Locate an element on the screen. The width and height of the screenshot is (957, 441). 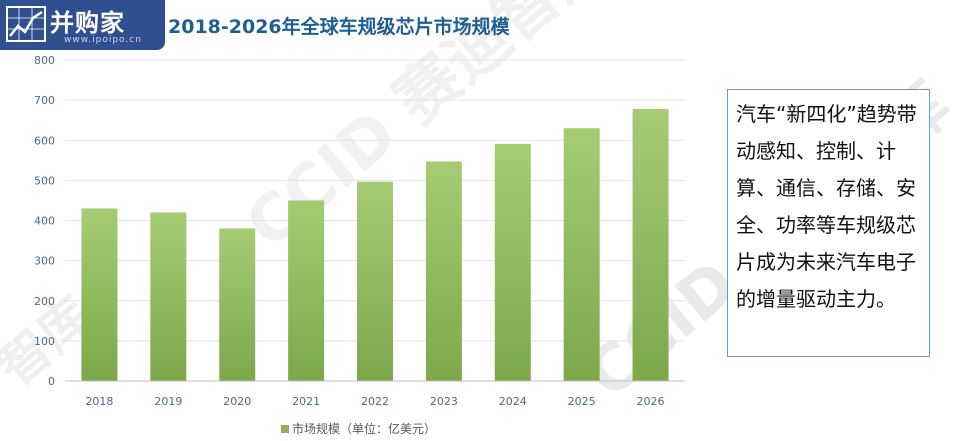
y-tick-label: 400 is located at coordinates (44, 221).